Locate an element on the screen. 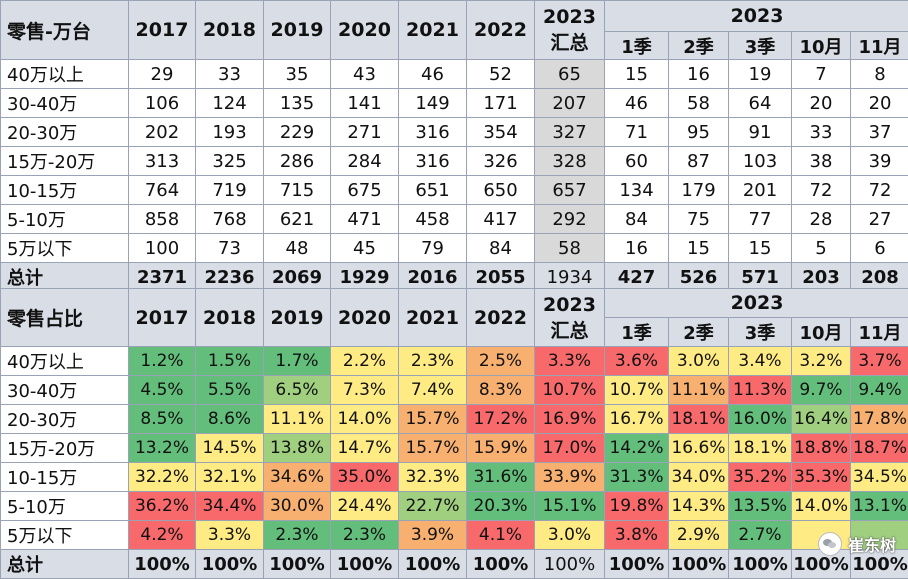 The image size is (908, 579). data-cell: 35.0% is located at coordinates (365, 477).